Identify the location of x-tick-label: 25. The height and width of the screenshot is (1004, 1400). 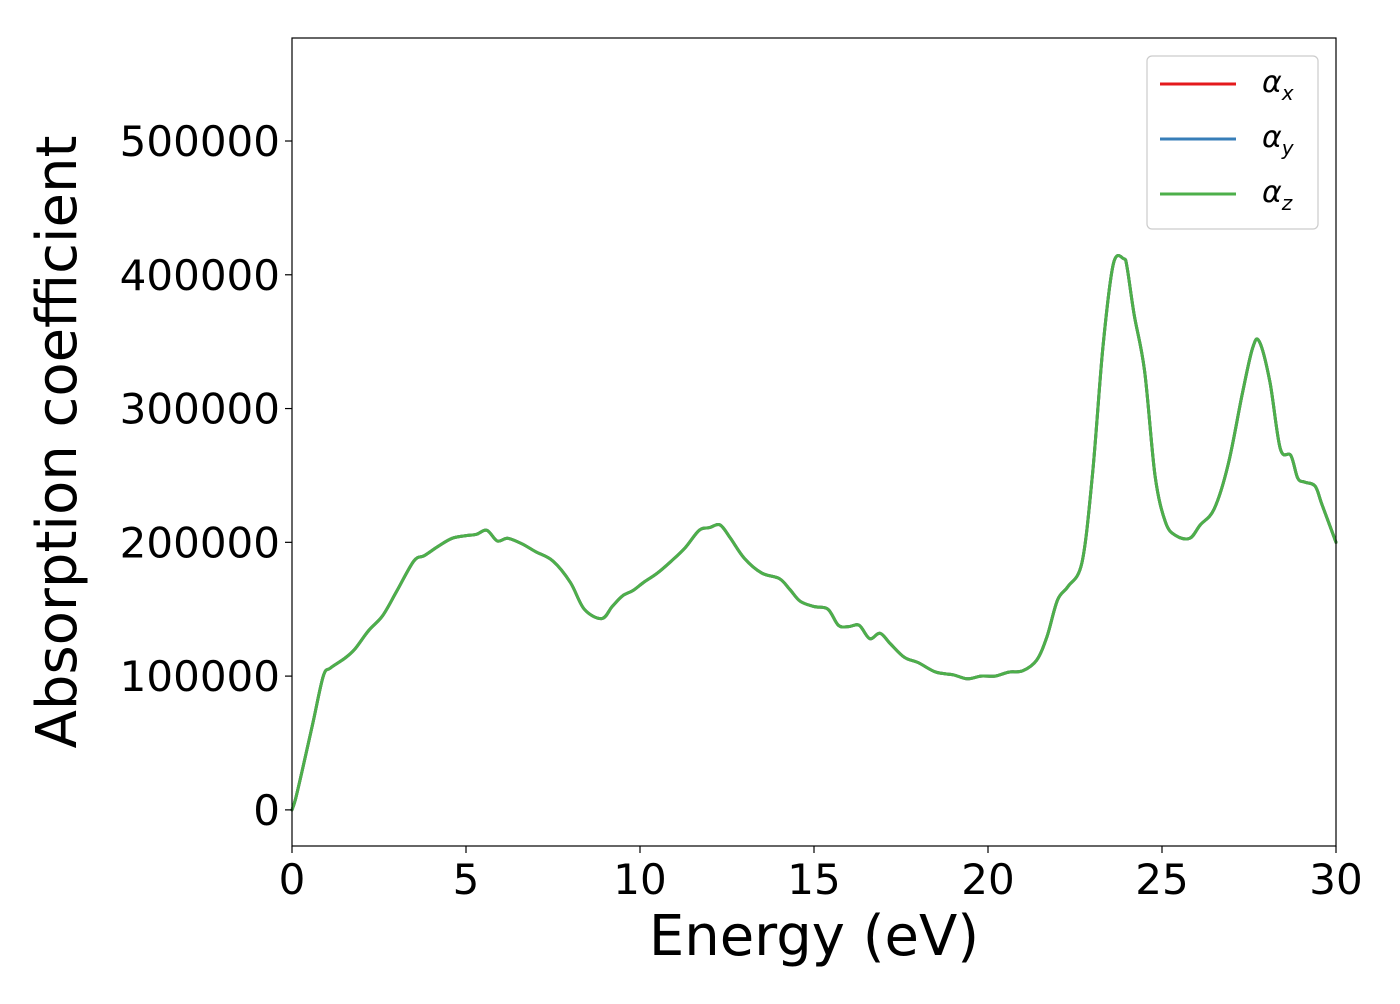
(1161, 879).